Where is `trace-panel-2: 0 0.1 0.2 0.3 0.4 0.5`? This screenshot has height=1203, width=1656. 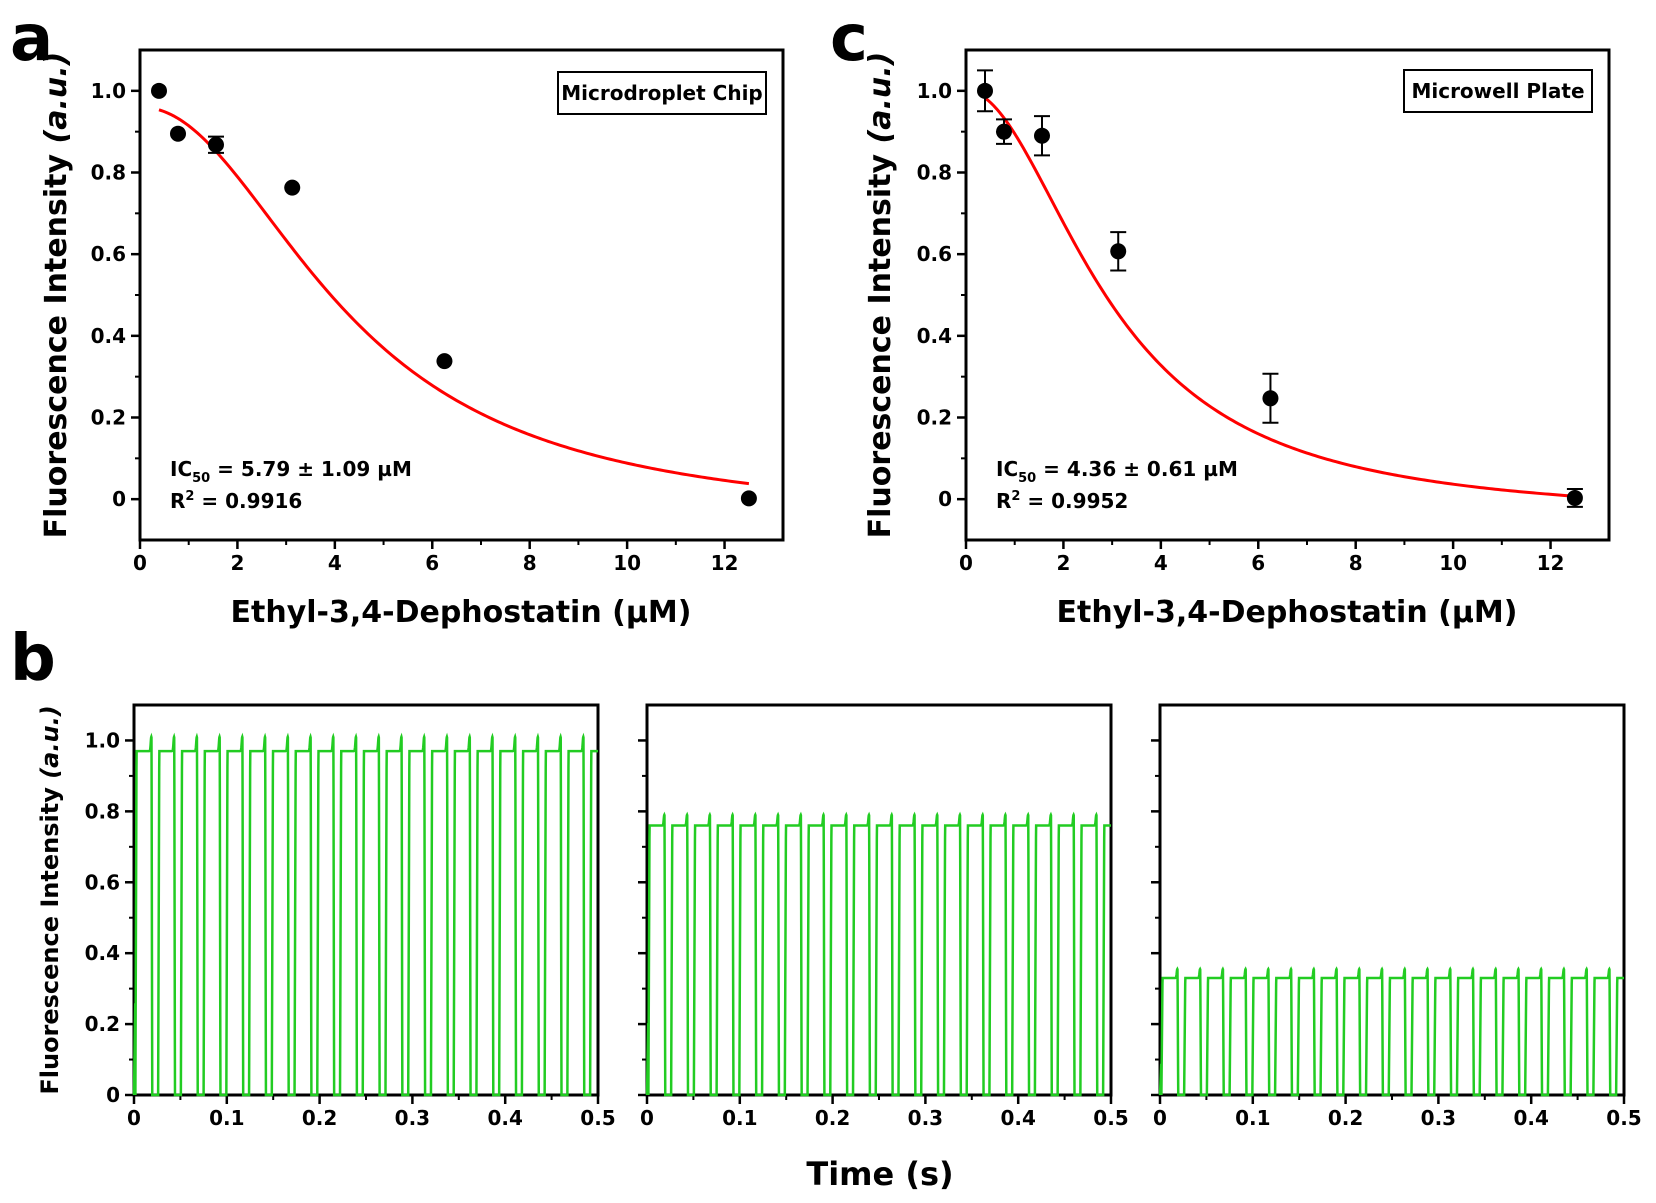
trace-panel-2: 0 0.1 0.2 0.3 0.4 0.5 is located at coordinates (883, 916).